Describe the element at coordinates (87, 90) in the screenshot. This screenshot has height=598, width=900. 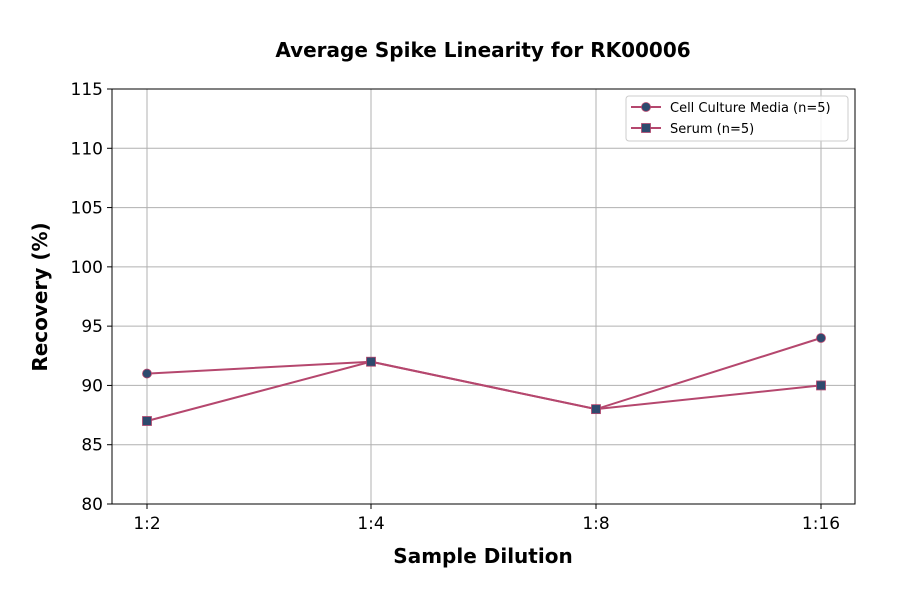
I see `y-tick-label: 115` at that location.